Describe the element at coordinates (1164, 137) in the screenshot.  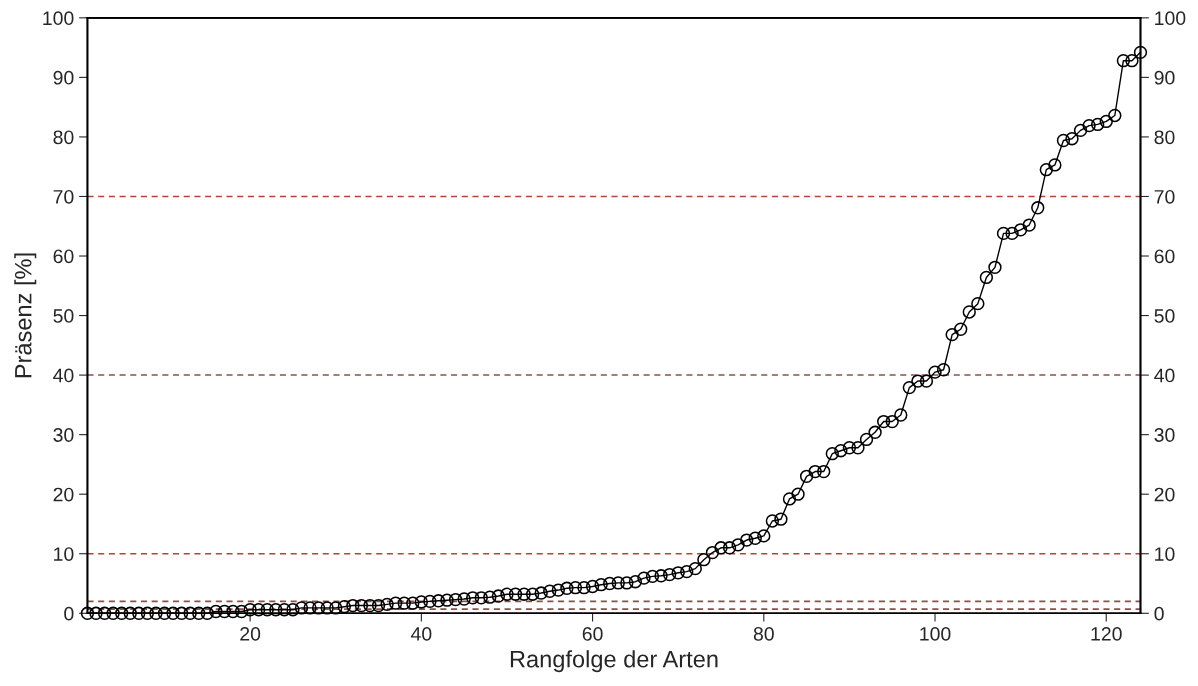
I see `y2-tick-label: 80` at that location.